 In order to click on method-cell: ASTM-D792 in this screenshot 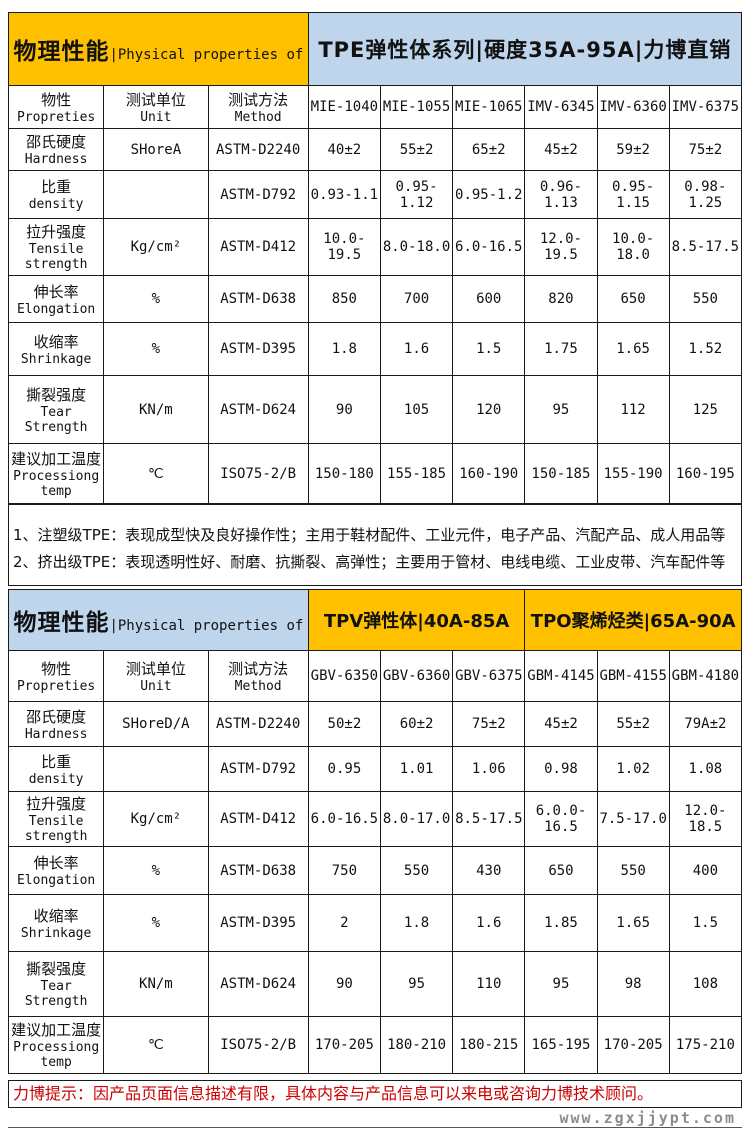, I will do `click(258, 769)`.